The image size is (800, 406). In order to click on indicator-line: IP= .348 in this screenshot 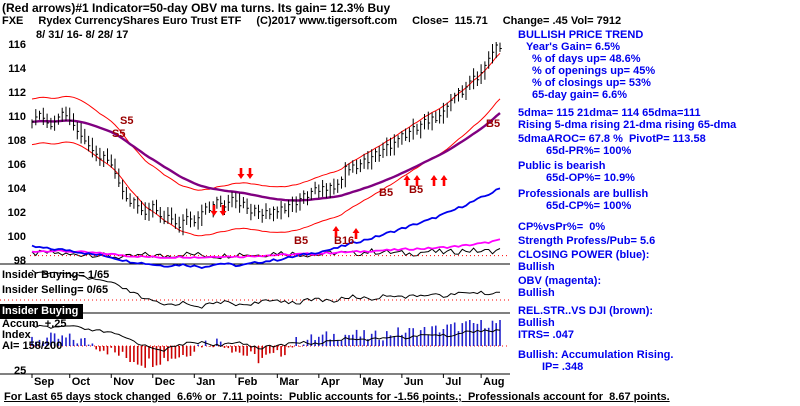, I will do `click(563, 367)`.